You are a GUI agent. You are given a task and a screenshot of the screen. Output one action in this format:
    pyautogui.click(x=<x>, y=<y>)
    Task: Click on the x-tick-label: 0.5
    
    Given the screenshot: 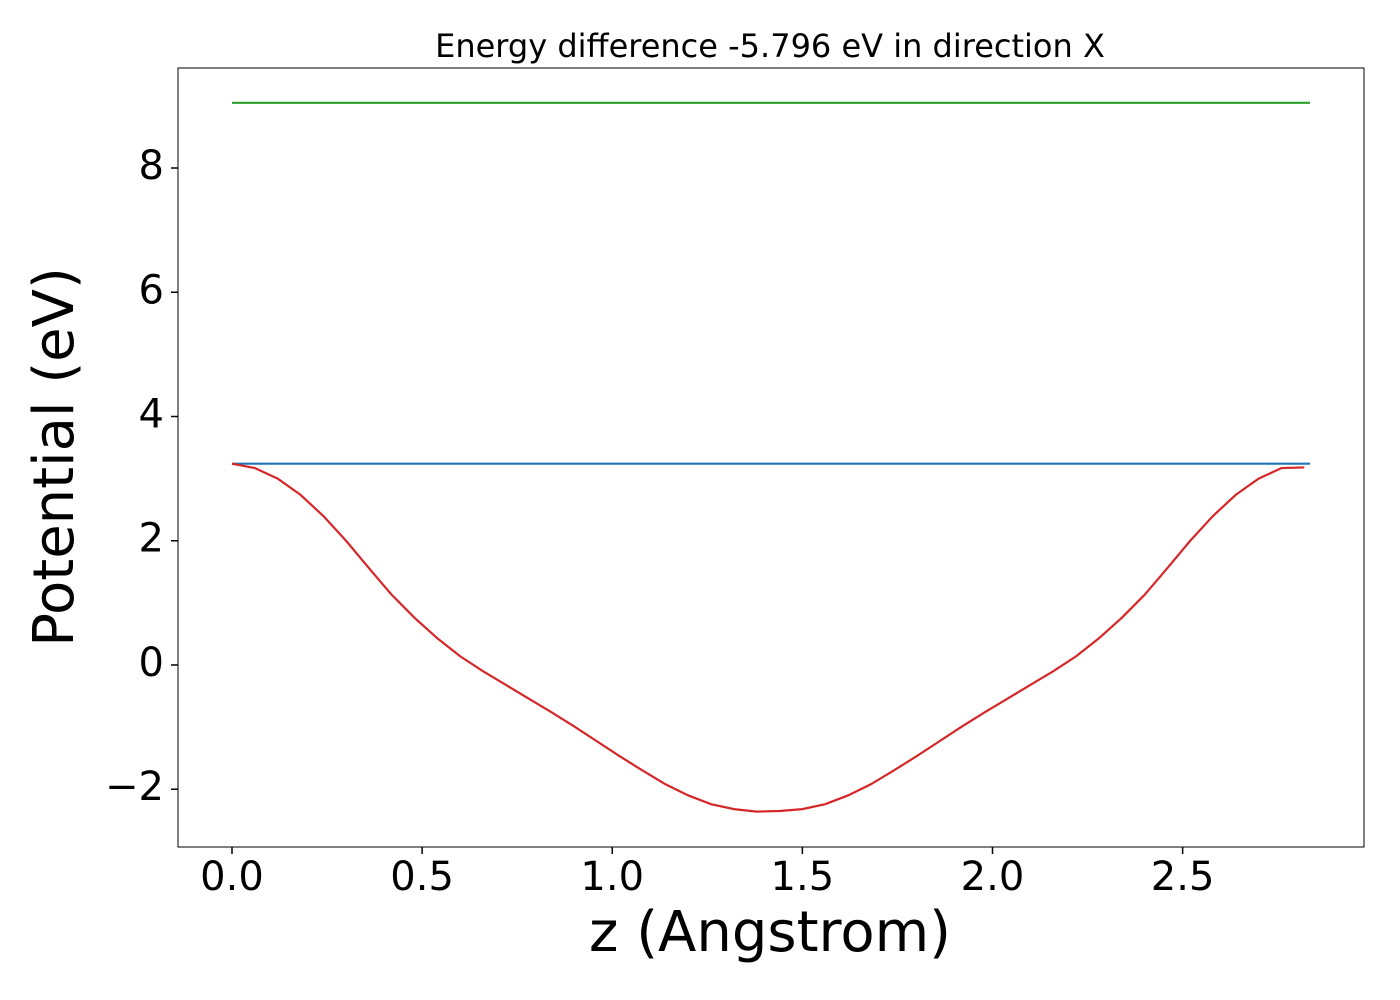 What is the action you would take?
    pyautogui.click(x=422, y=877)
    